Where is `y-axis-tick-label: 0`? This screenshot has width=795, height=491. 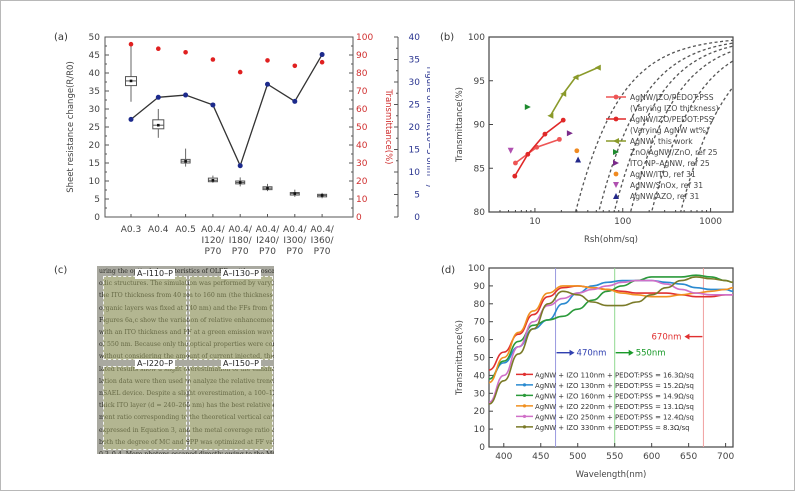 y-axis-tick-label: 0 is located at coordinates (482, 448).